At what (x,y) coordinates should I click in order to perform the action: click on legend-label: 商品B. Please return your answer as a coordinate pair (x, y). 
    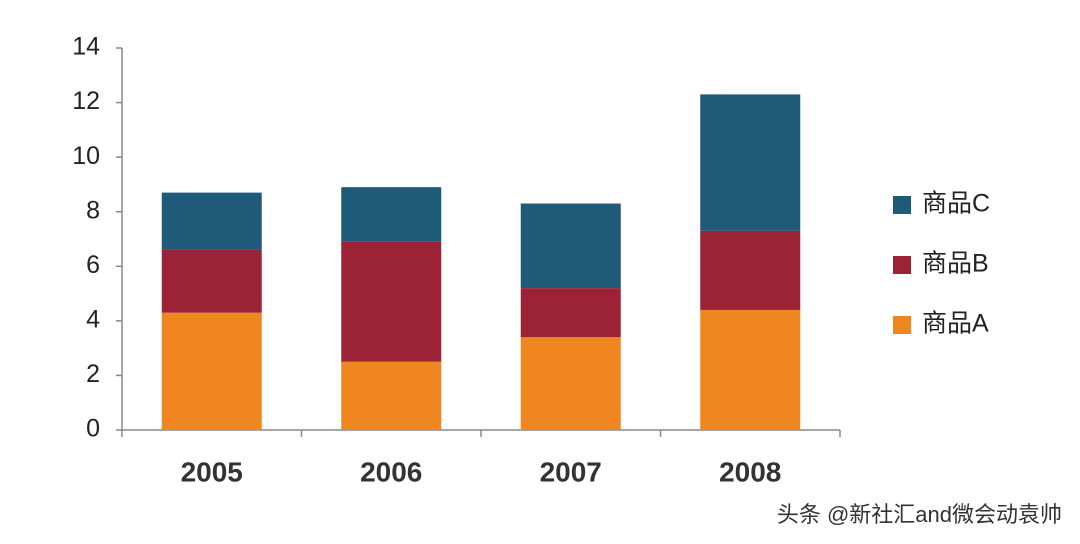
    Looking at the image, I should click on (955, 264).